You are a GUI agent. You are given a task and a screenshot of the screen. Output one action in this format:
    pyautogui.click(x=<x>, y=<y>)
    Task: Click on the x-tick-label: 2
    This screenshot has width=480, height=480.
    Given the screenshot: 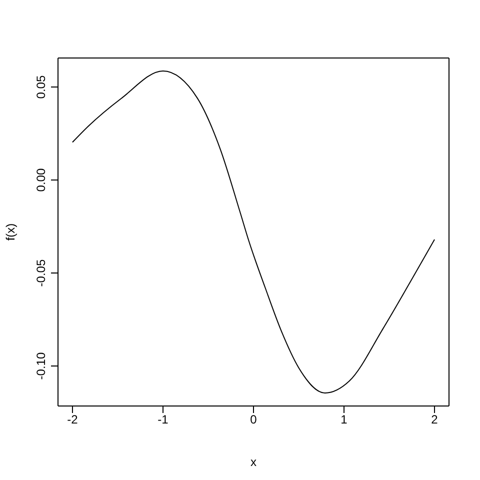 What is the action you would take?
    pyautogui.click(x=434, y=419)
    